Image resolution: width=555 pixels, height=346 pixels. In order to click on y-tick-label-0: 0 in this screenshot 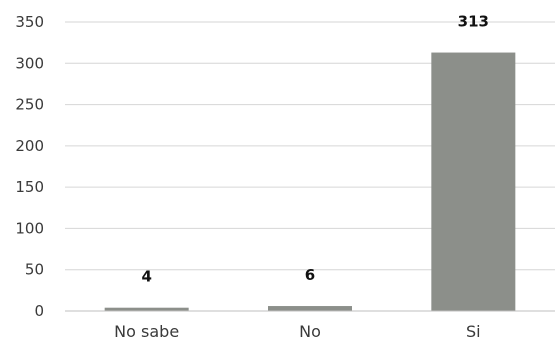, I will do `click(39, 311)`.